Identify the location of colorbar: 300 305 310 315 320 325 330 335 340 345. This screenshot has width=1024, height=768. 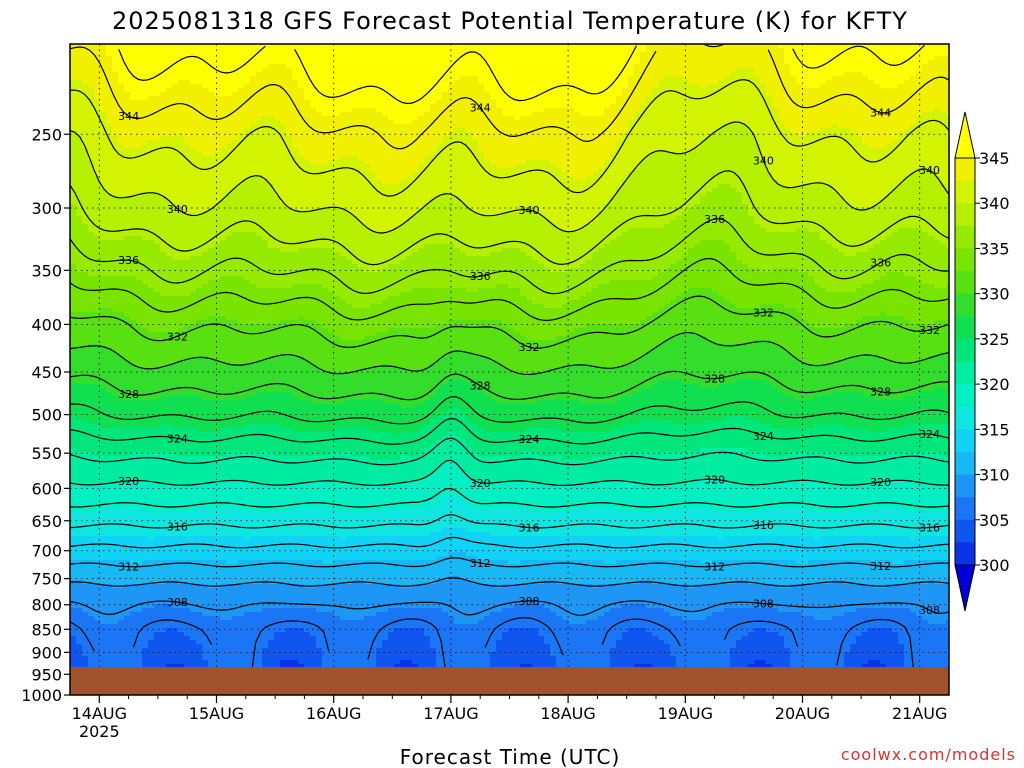
(982, 361).